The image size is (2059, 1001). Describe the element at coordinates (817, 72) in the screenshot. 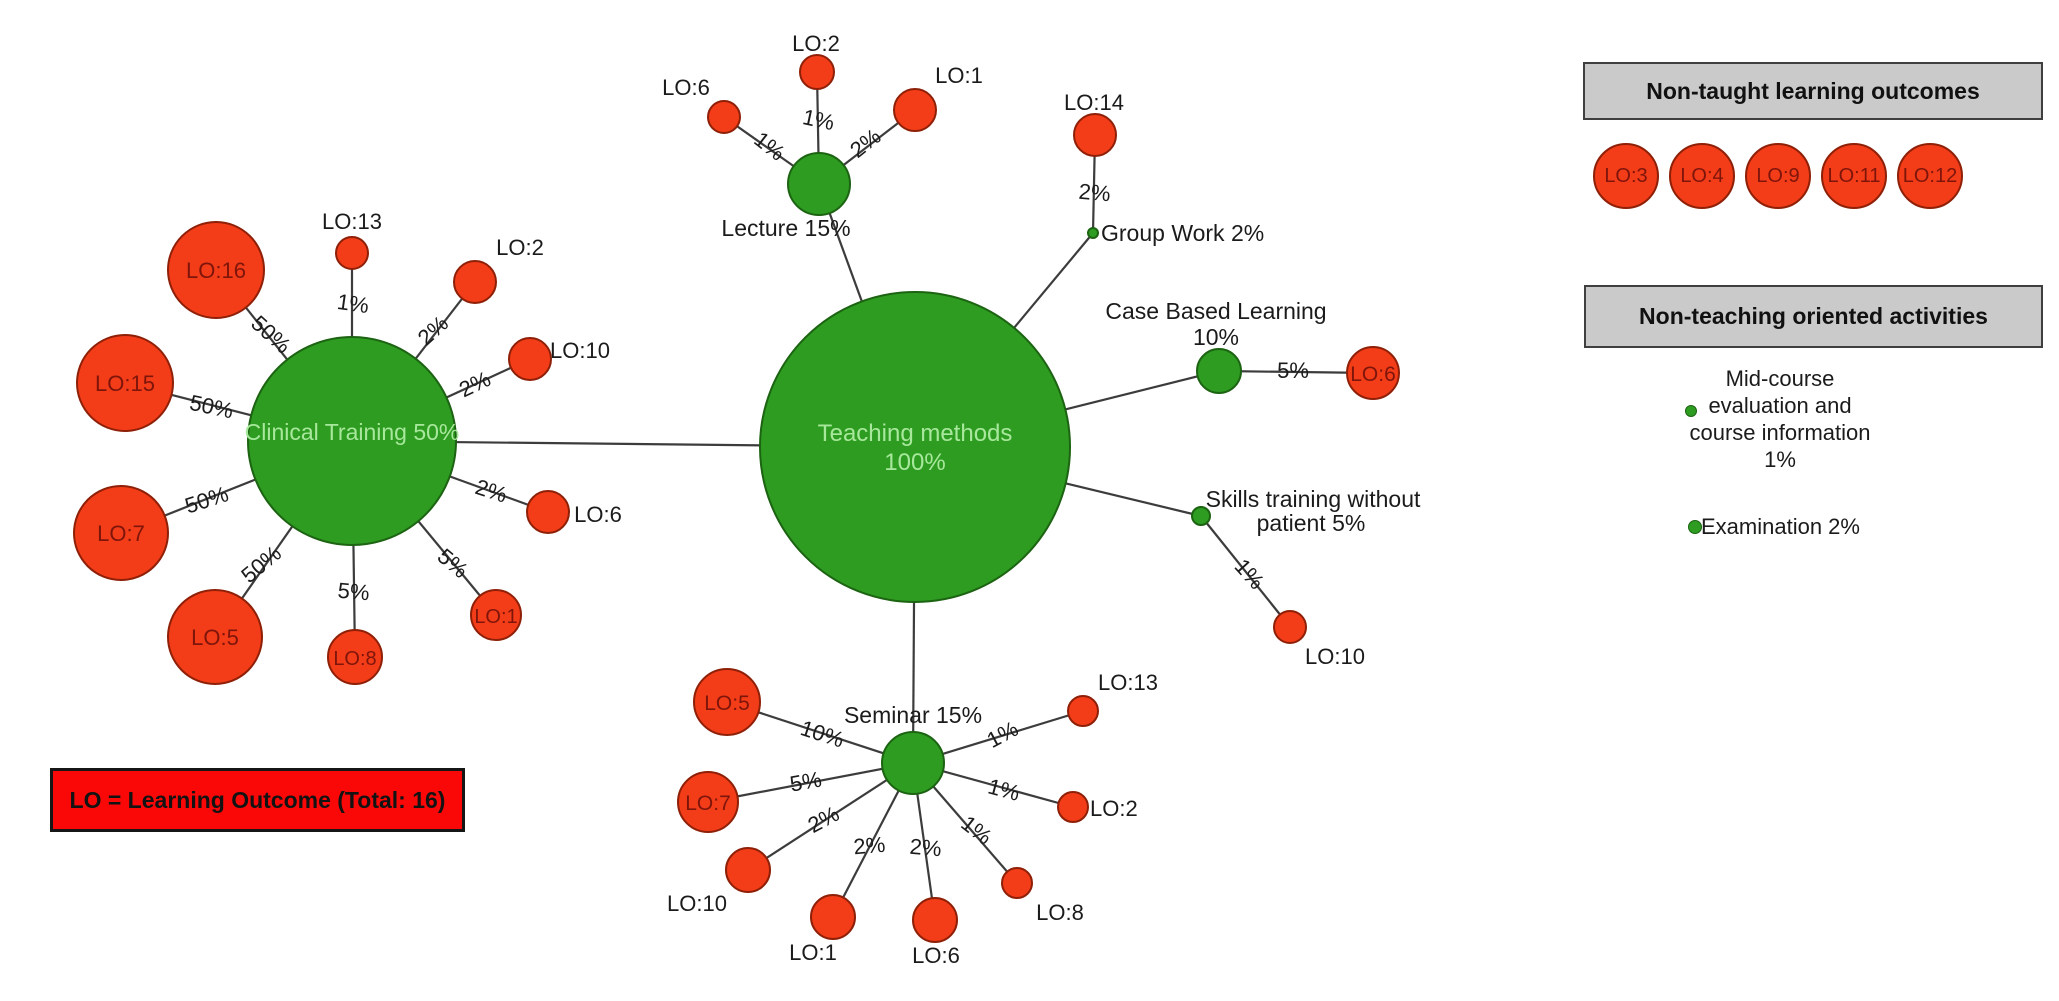

I see `node-lo2-lecture` at that location.